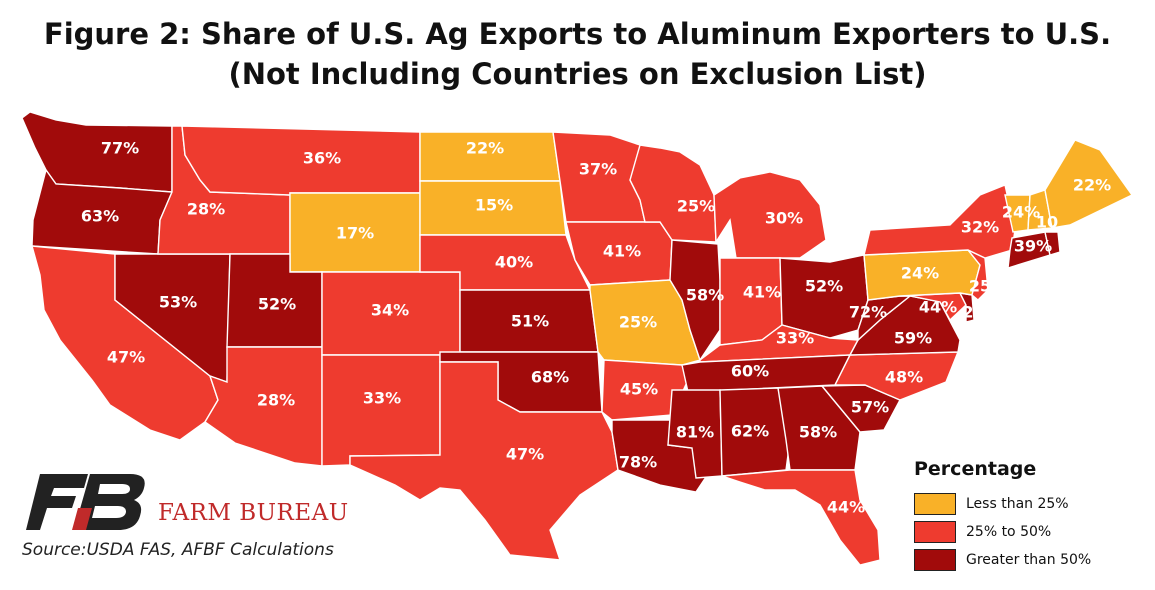 This screenshot has height=590, width=1155. What do you see at coordinates (1021, 212) in the screenshot?
I see `state-label-vt: 24%` at bounding box center [1021, 212].